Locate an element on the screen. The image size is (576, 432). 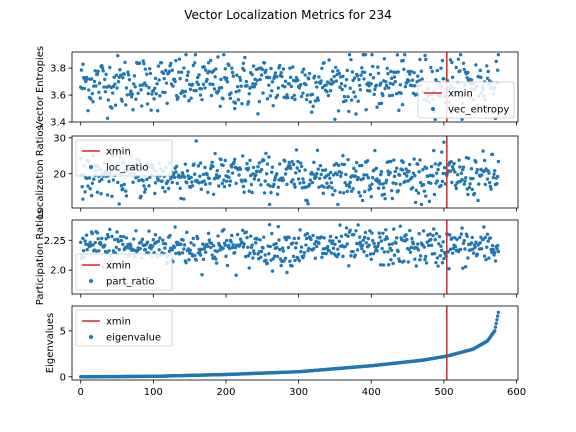
data-point-eigenvalue is located at coordinates (495, 331).